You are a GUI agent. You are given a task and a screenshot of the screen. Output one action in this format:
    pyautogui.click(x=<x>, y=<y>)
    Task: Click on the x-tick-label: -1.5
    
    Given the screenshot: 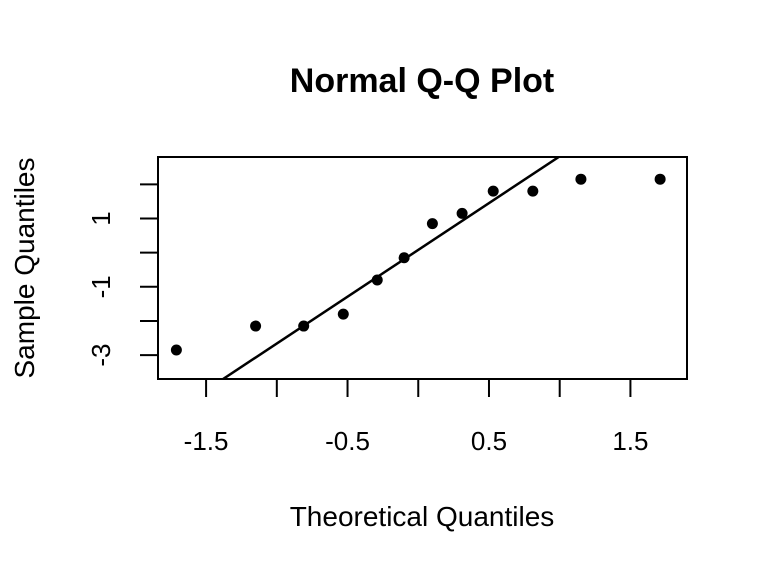 What is the action you would take?
    pyautogui.click(x=206, y=441)
    